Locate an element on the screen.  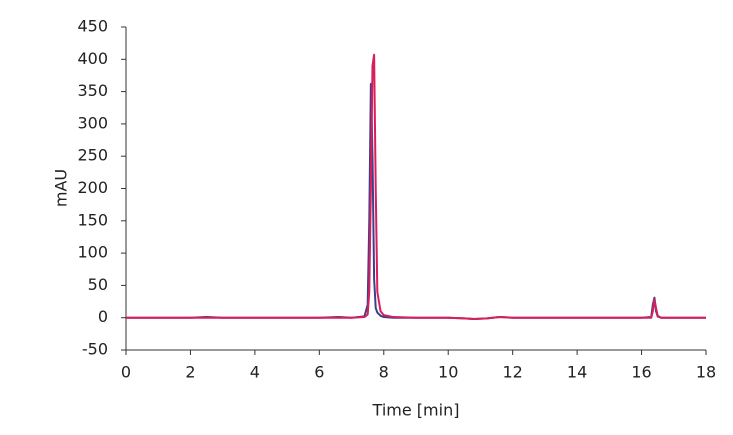
x-tick-label: 8 is located at coordinates (384, 372).